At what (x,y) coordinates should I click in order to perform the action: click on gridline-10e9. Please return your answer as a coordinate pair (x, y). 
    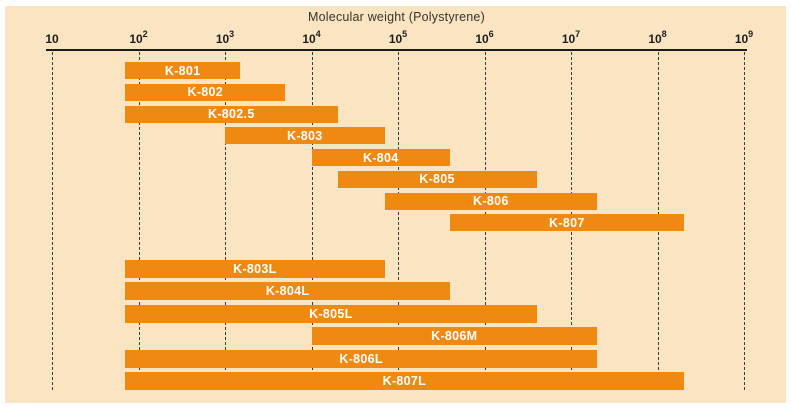
    Looking at the image, I should click on (744, 221).